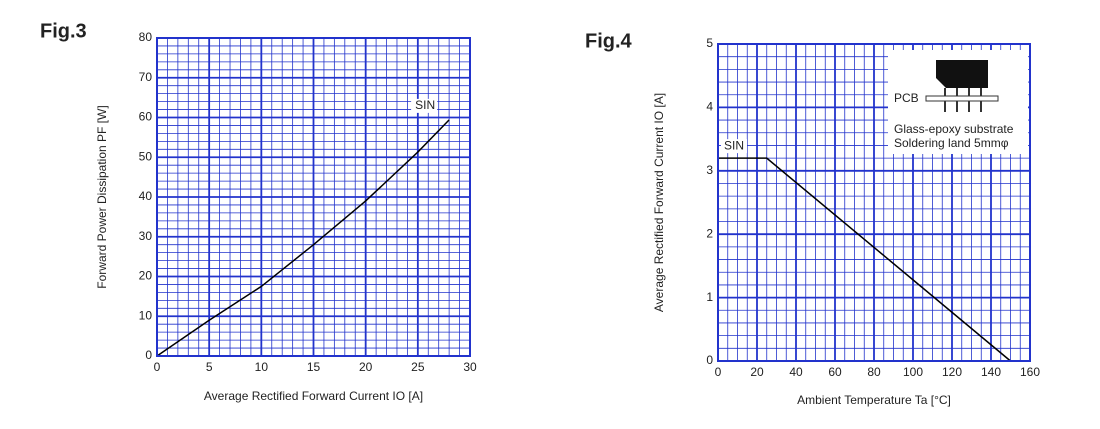 The width and height of the screenshot is (1100, 429). Describe the element at coordinates (796, 372) in the screenshot. I see `x-tick-label: 40` at that location.